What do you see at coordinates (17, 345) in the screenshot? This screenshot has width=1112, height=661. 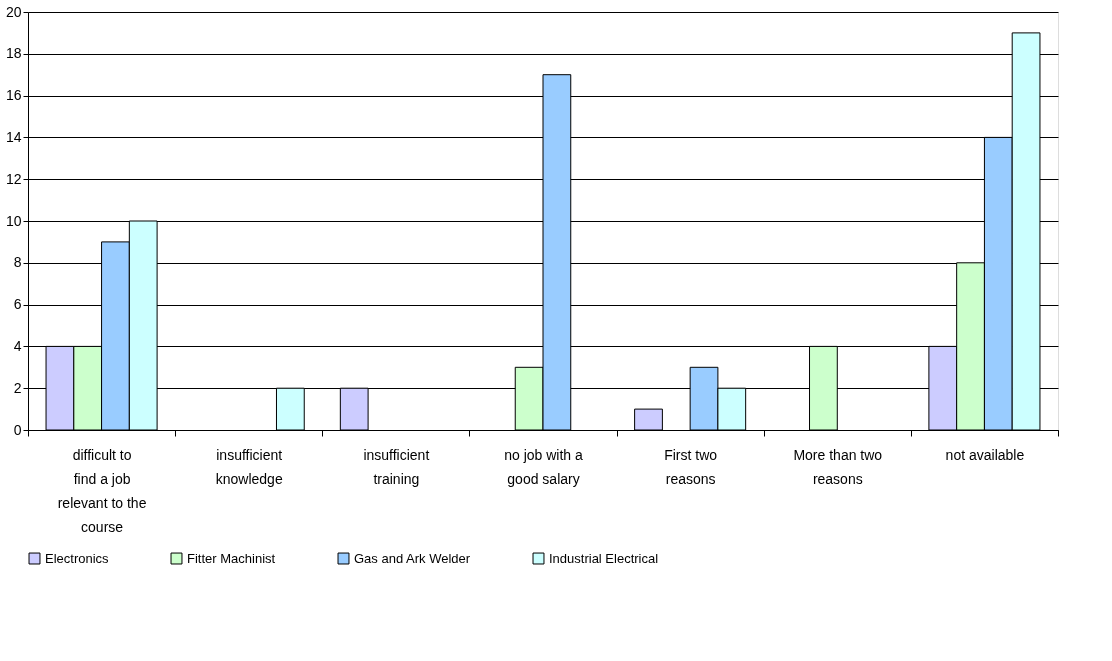 I see `y-tick-label: 4` at bounding box center [17, 345].